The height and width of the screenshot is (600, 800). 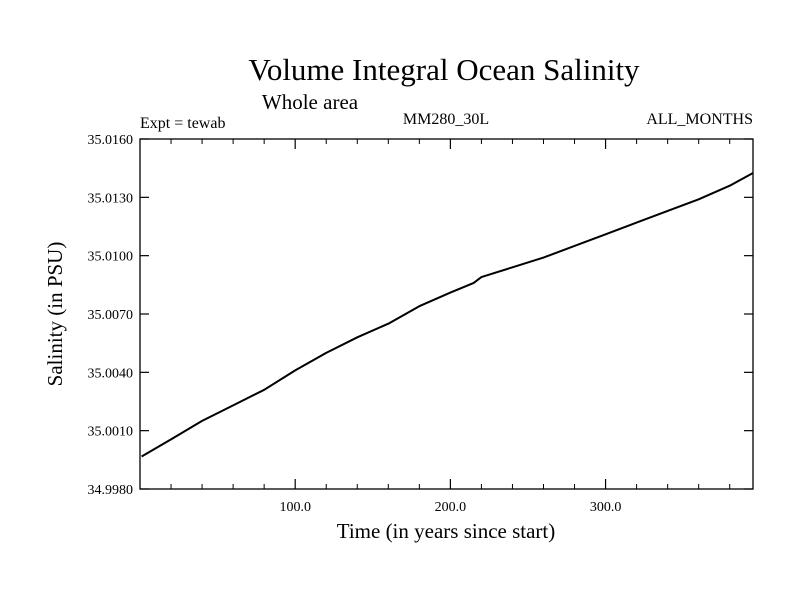 What do you see at coordinates (182, 123) in the screenshot?
I see `experiment-annotation: Expt = tewab` at bounding box center [182, 123].